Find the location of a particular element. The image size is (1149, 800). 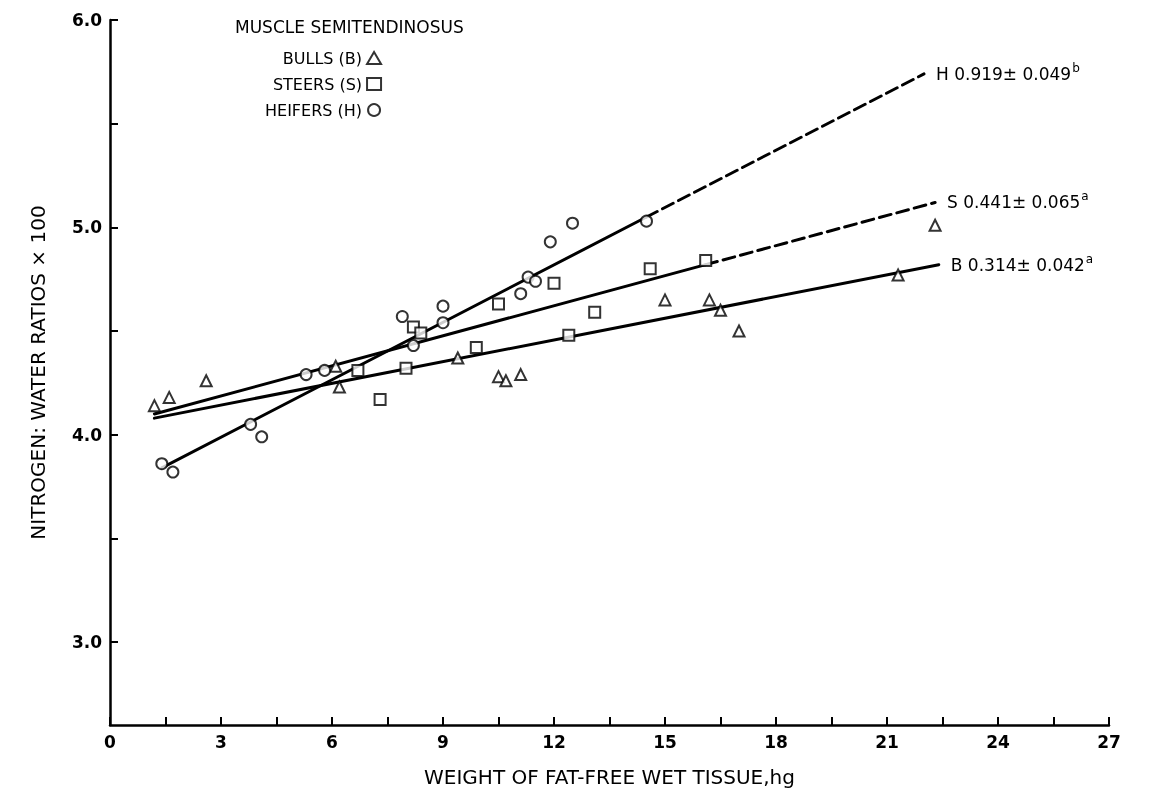

y-tick-label: 6.0 is located at coordinates (87, 20).